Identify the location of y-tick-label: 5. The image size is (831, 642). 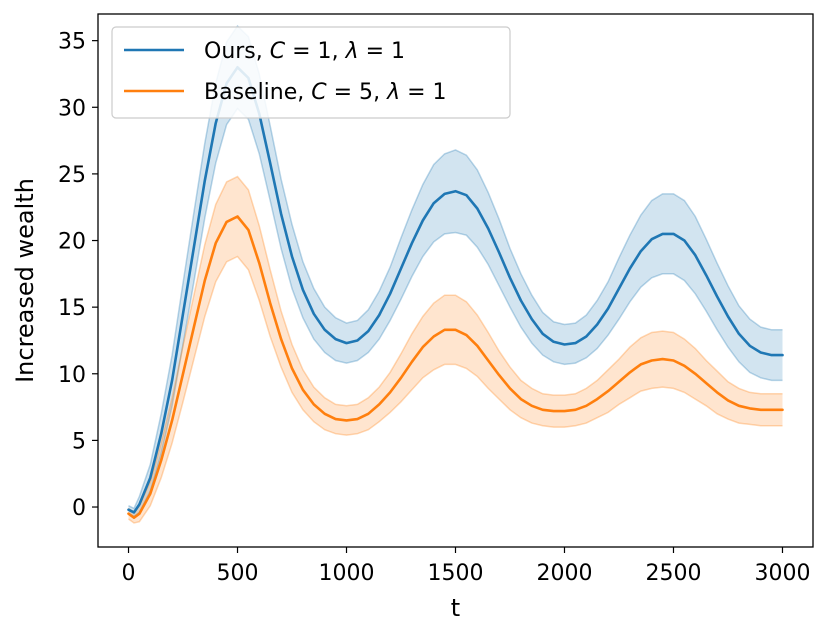
(79, 441).